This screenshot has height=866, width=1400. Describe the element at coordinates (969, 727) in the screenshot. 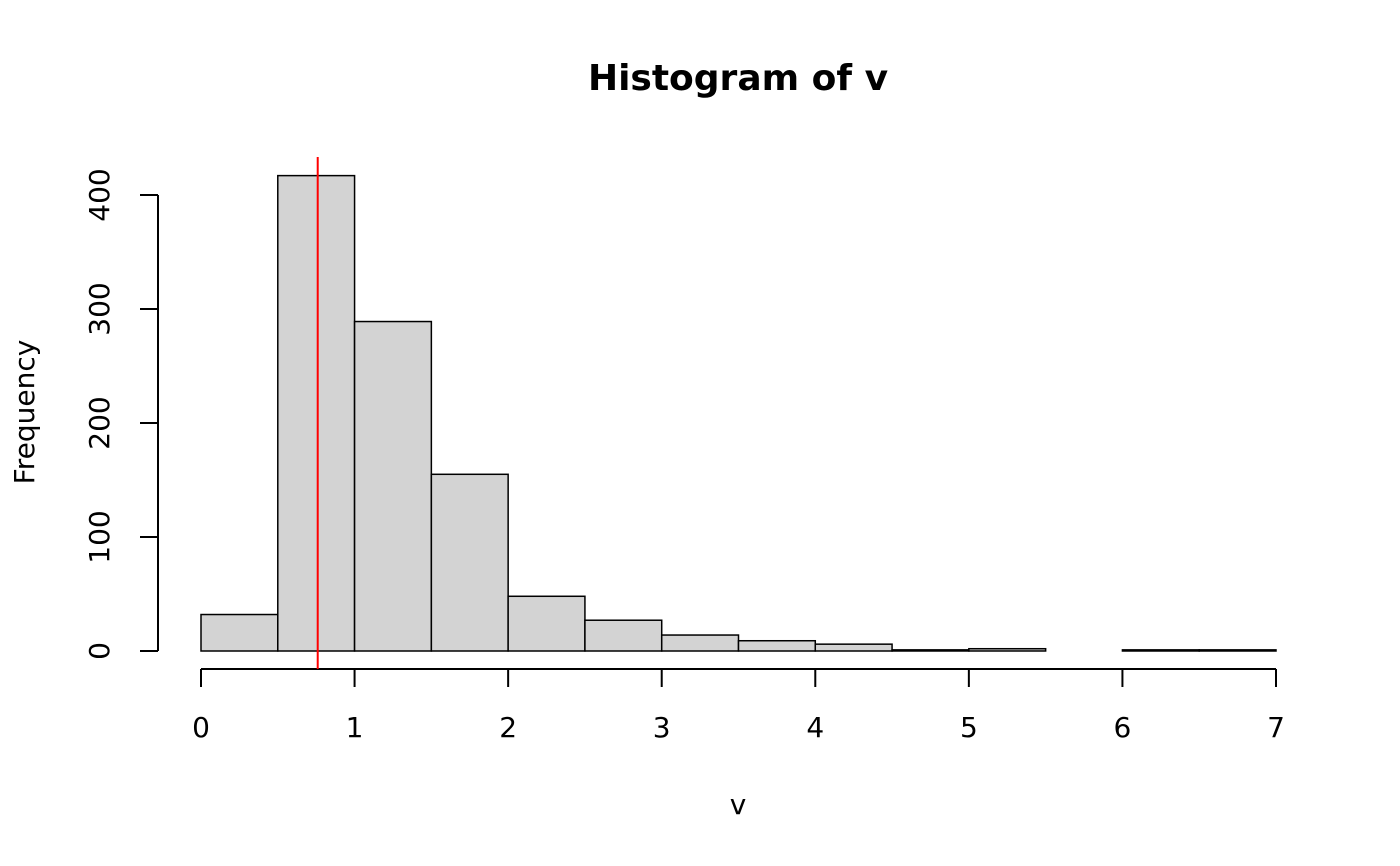

I see `x-tick-label: 5` at that location.